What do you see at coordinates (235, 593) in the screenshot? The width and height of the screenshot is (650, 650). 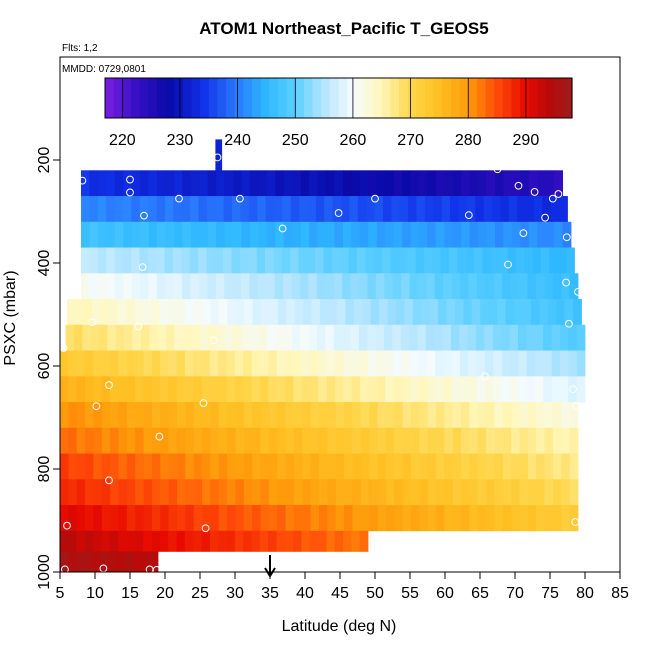 I see `x-tick-label: 30` at bounding box center [235, 593].